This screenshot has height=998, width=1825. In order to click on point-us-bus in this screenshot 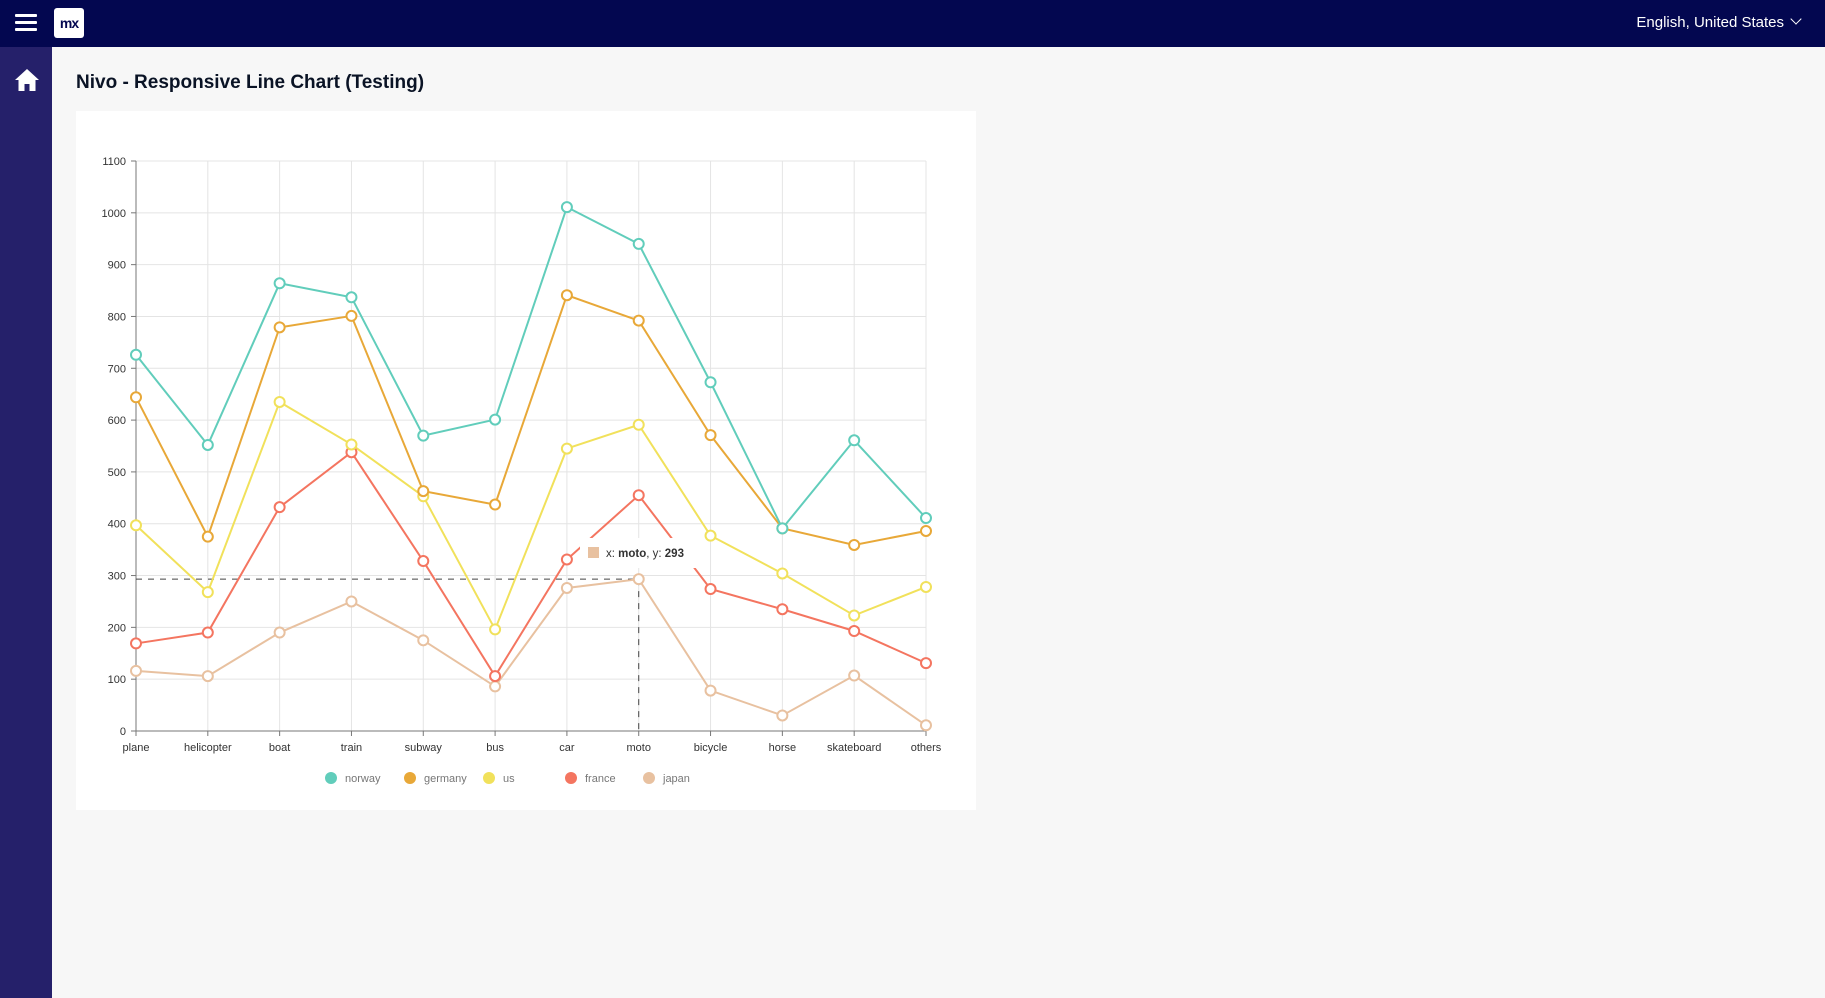, I will do `click(495, 629)`.